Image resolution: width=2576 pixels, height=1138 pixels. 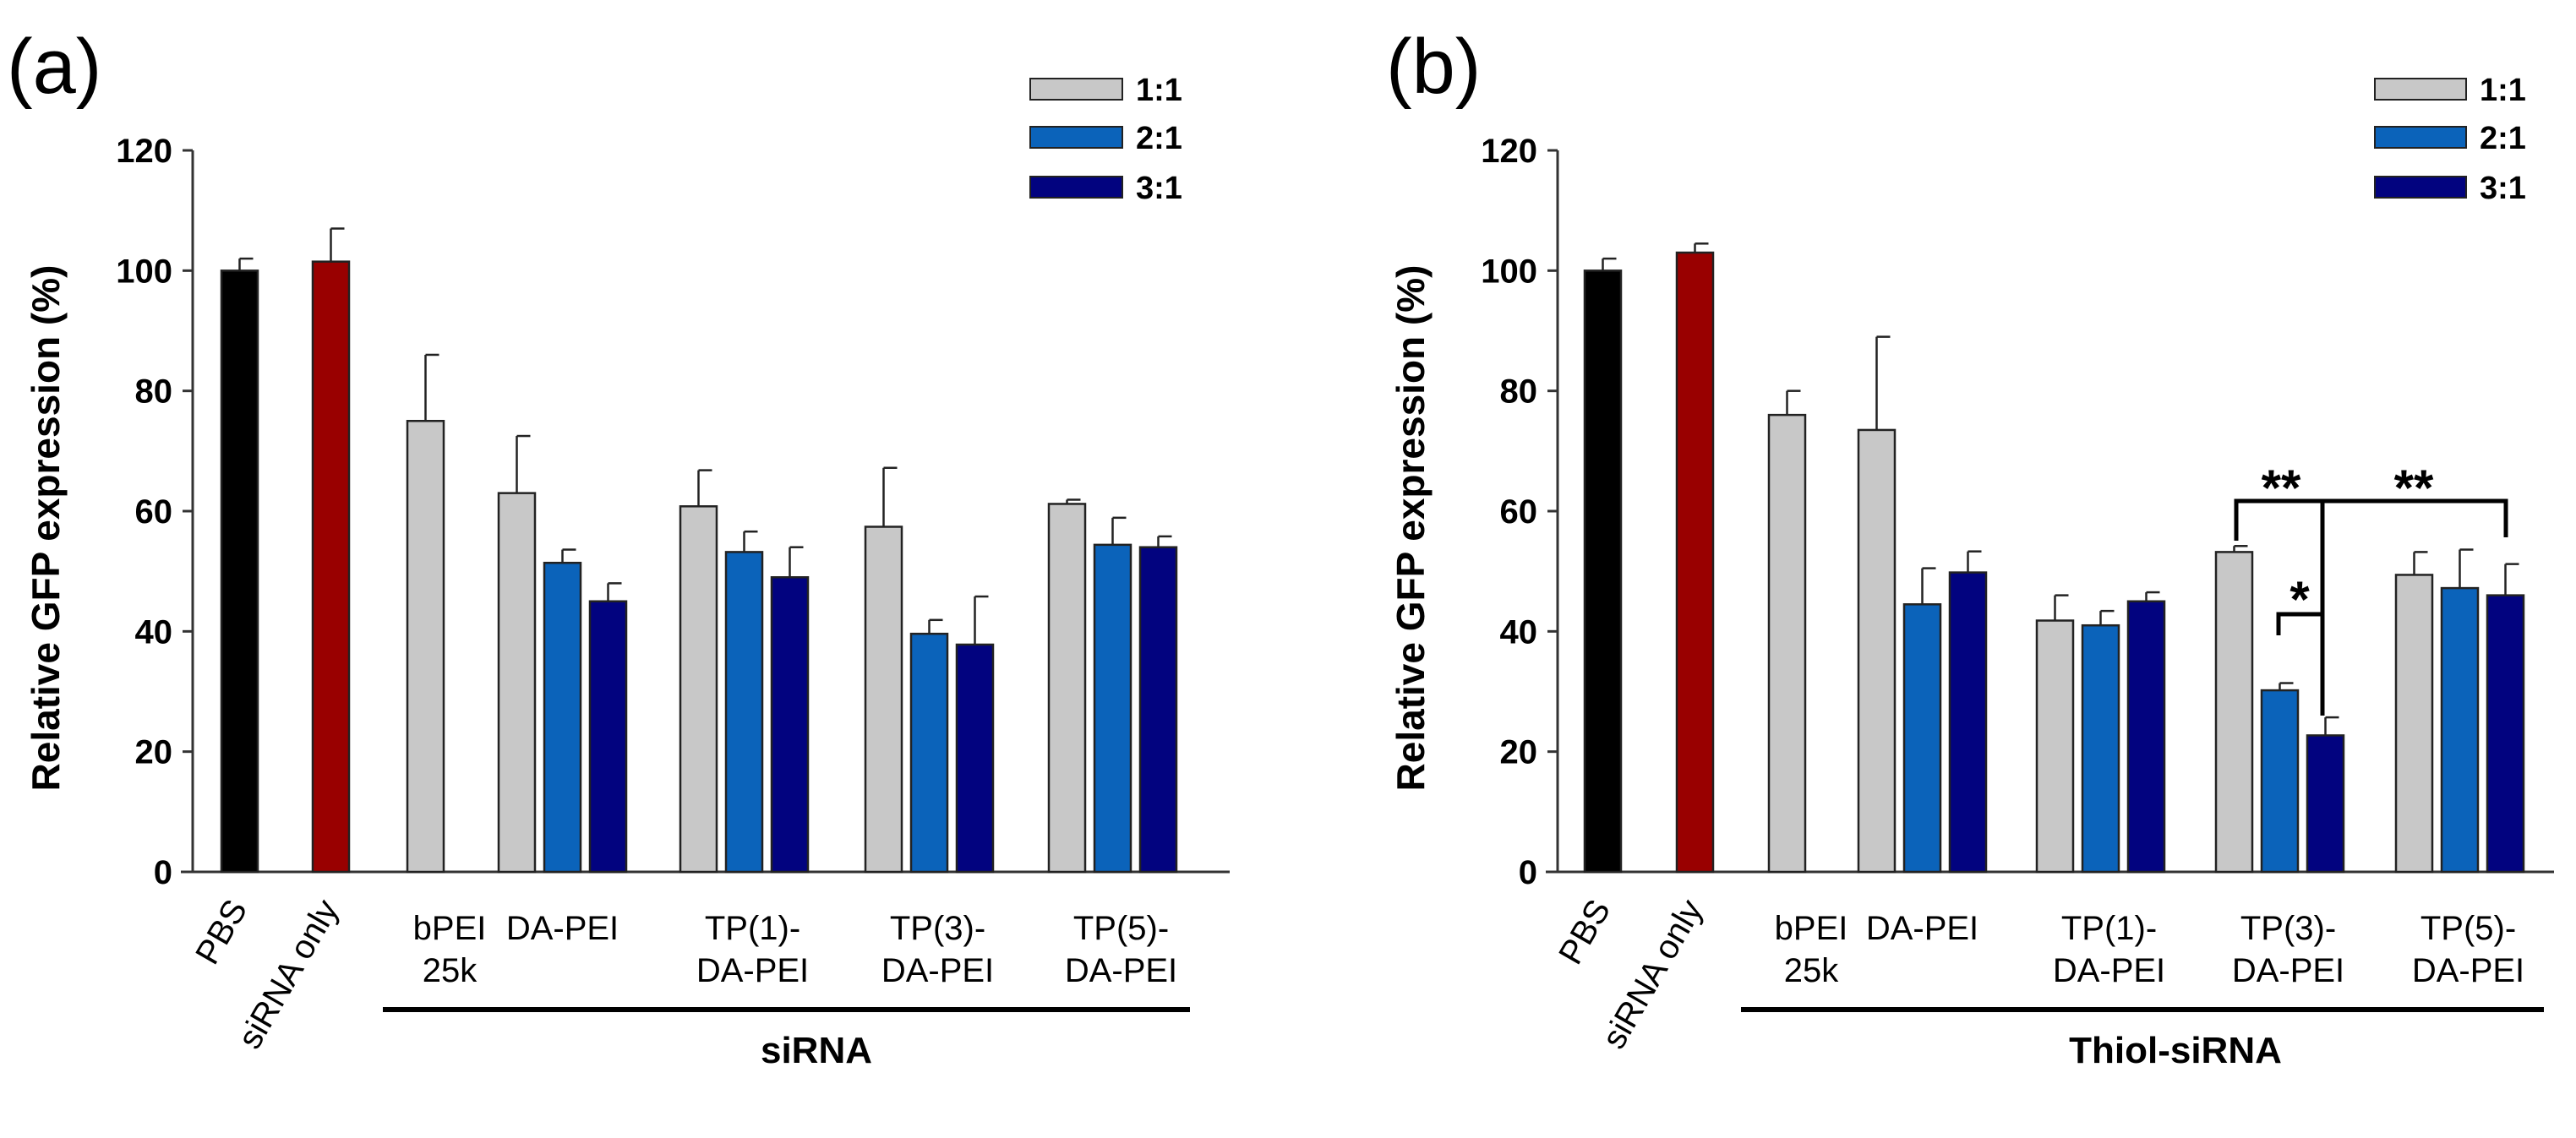 I want to click on panel-label: (a), so click(x=54, y=67).